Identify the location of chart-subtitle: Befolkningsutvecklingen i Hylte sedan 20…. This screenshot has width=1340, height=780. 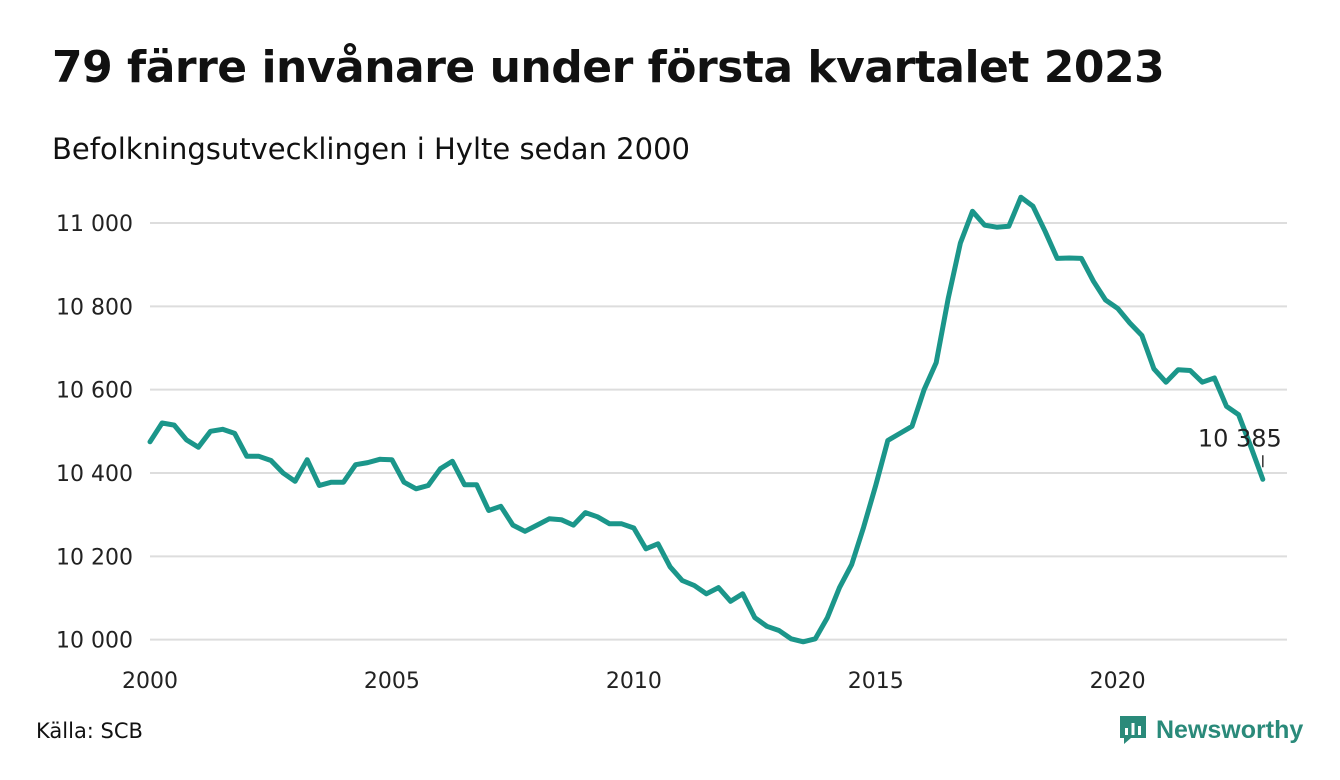
(371, 149).